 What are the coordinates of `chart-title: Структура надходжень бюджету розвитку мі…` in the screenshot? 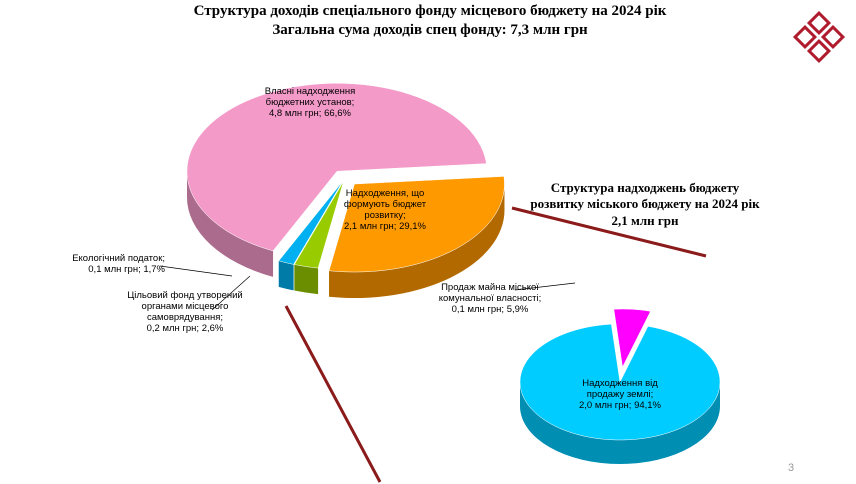 It's located at (645, 195).